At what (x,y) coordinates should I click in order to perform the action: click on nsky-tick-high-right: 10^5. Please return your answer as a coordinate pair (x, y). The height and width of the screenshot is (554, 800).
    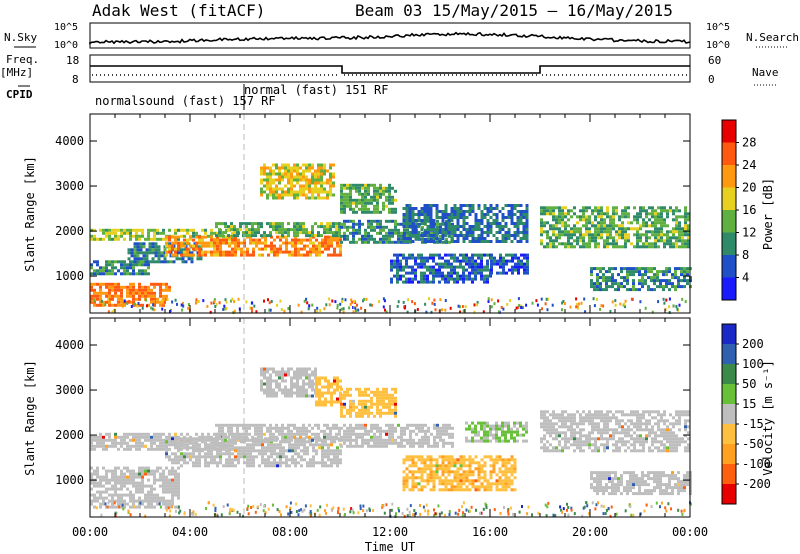
    Looking at the image, I should click on (718, 27).